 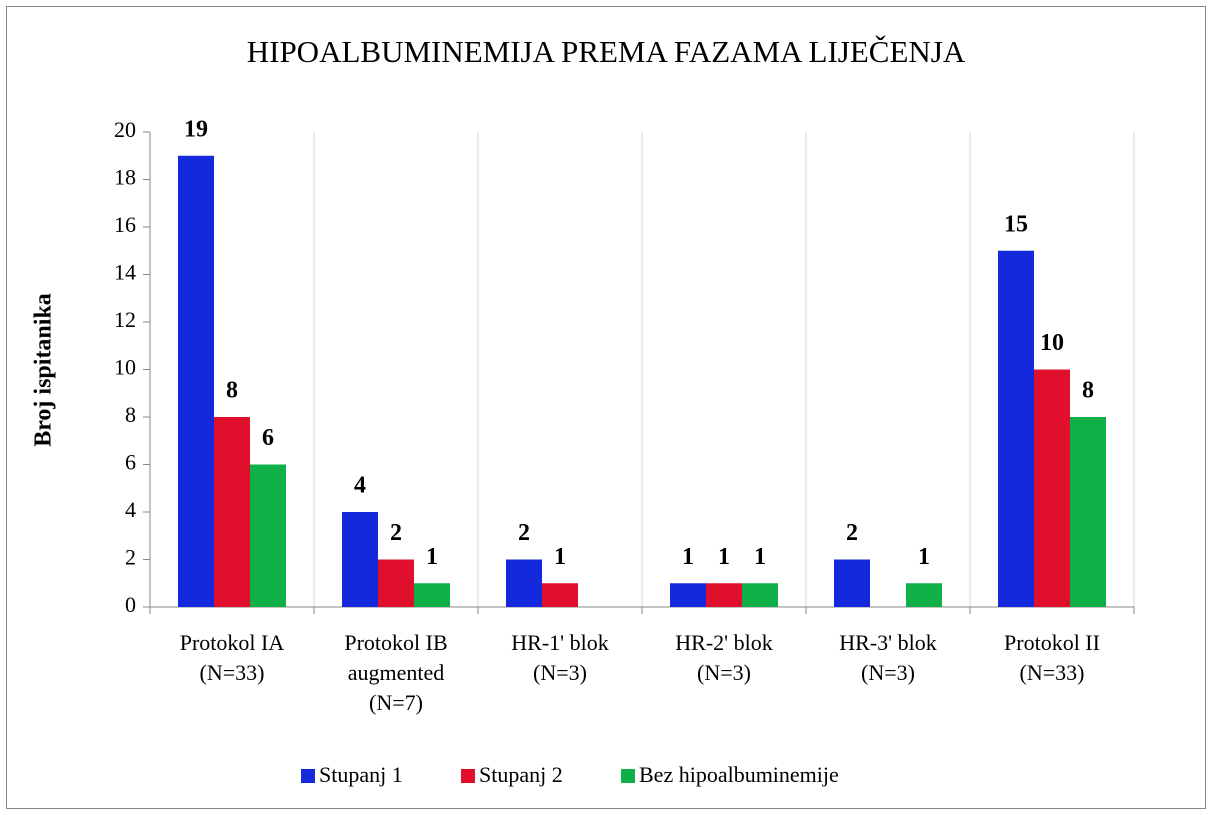 I want to click on legend-label: Stupanj 2, so click(x=521, y=774).